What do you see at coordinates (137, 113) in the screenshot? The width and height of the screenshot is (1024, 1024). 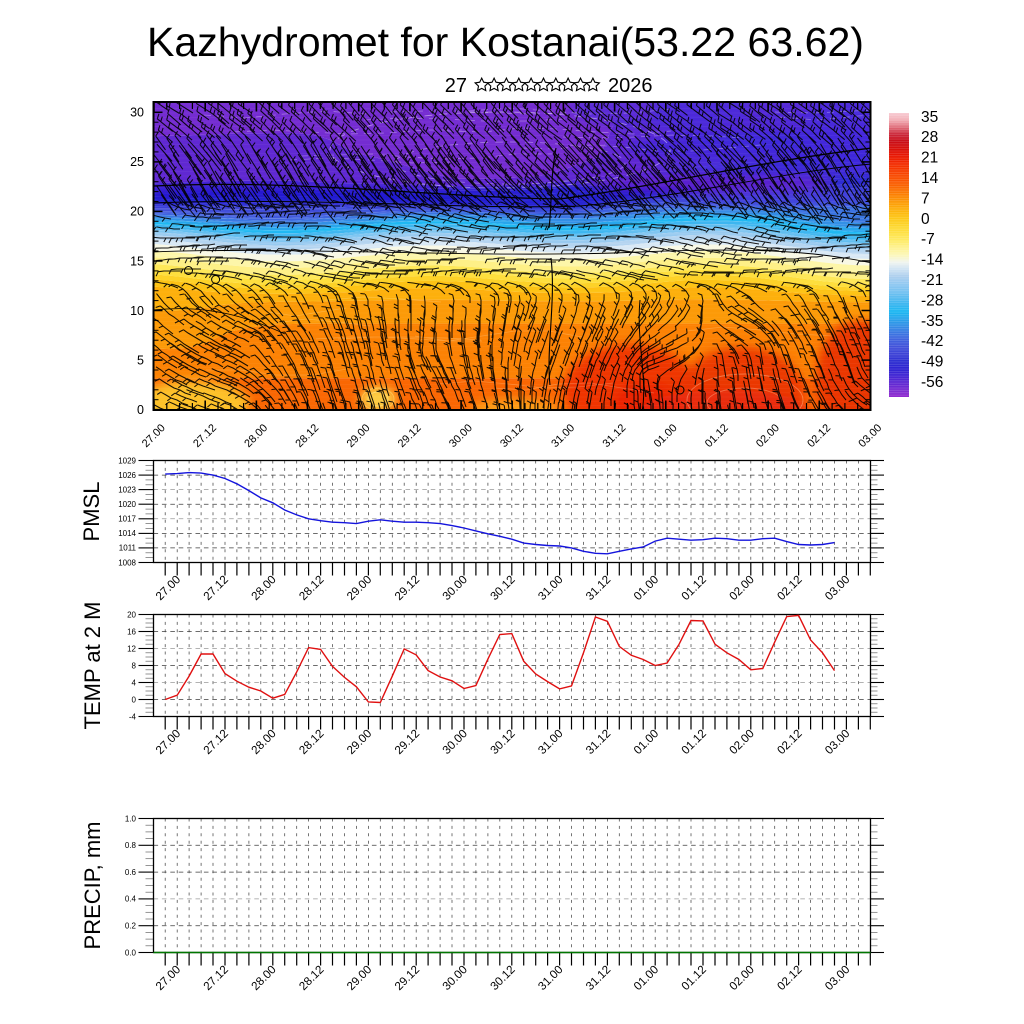 I see `svg-text: 30` at bounding box center [137, 113].